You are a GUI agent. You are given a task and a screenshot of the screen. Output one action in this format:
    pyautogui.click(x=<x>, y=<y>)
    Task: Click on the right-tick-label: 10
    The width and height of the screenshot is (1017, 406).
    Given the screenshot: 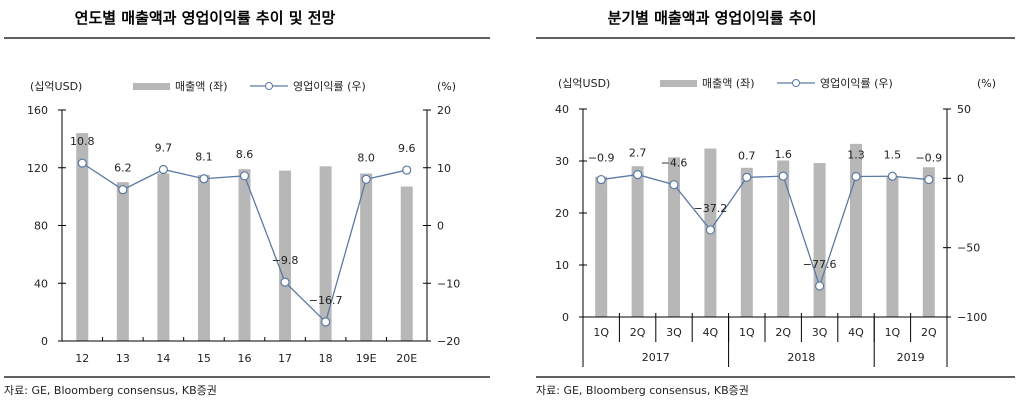 What is the action you would take?
    pyautogui.click(x=444, y=168)
    